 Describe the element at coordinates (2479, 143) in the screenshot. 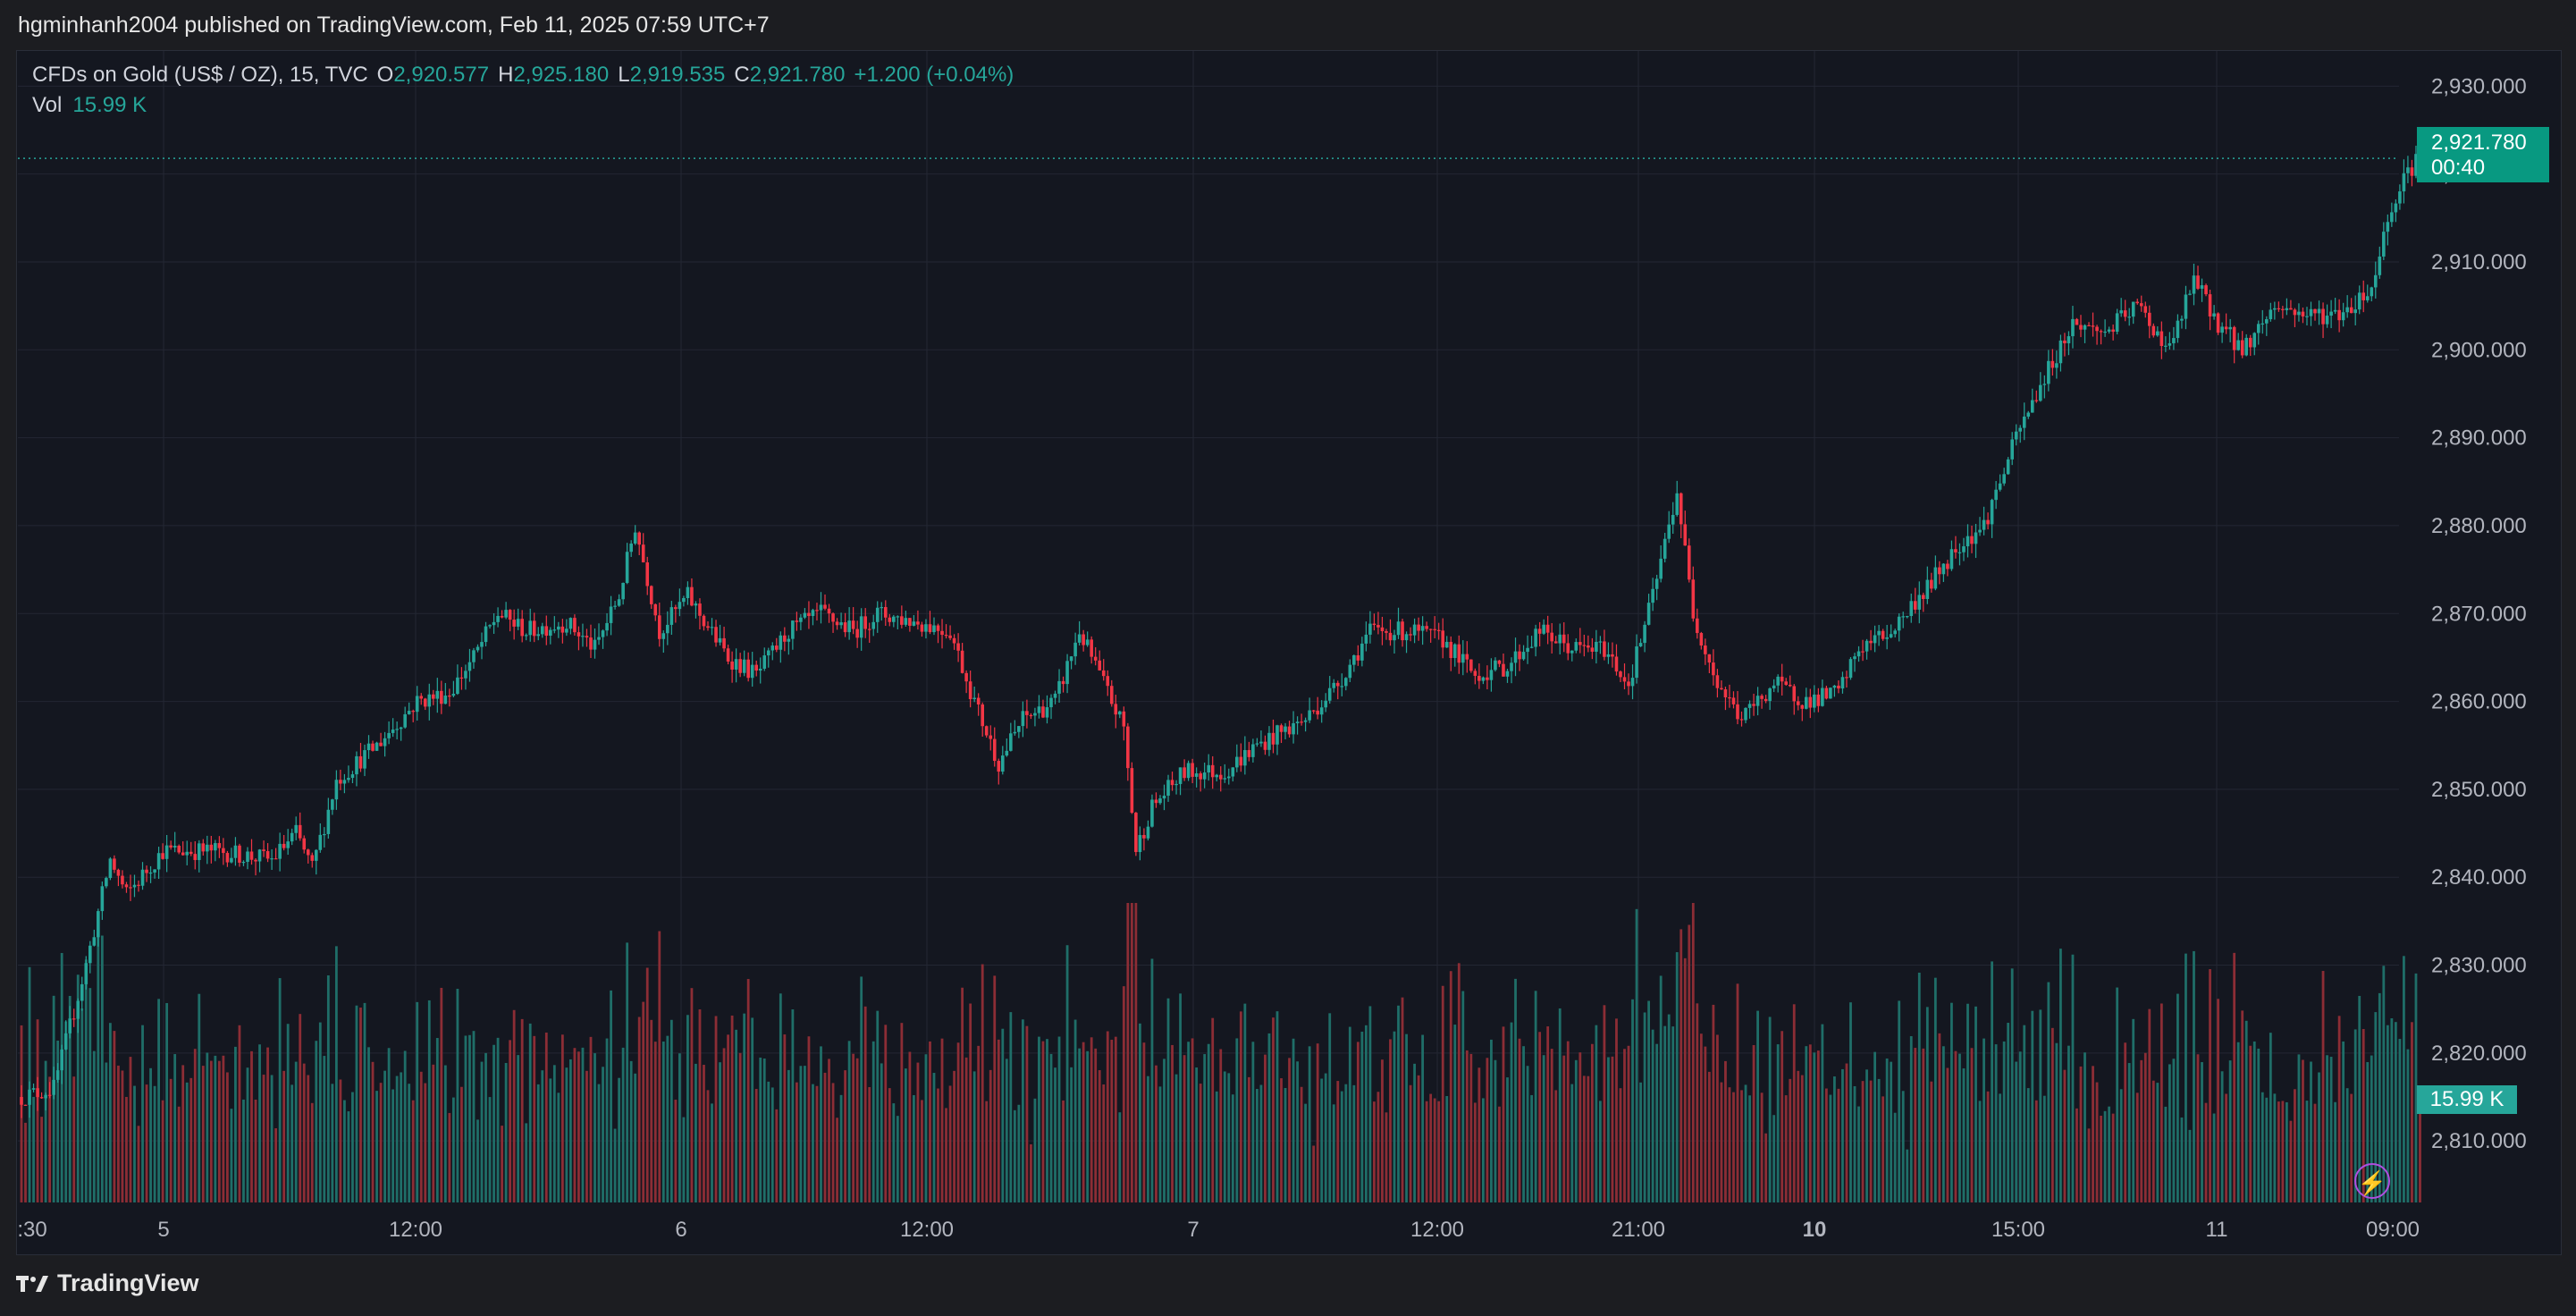

I see `last-price-value: 2,921.780` at that location.